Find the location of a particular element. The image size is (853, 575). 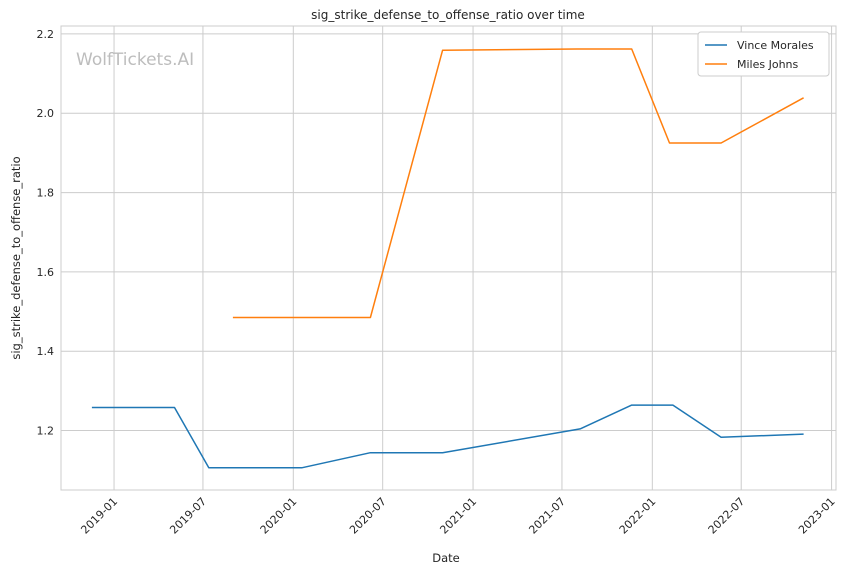

watermark: WolfTickets.AI is located at coordinates (135, 60).